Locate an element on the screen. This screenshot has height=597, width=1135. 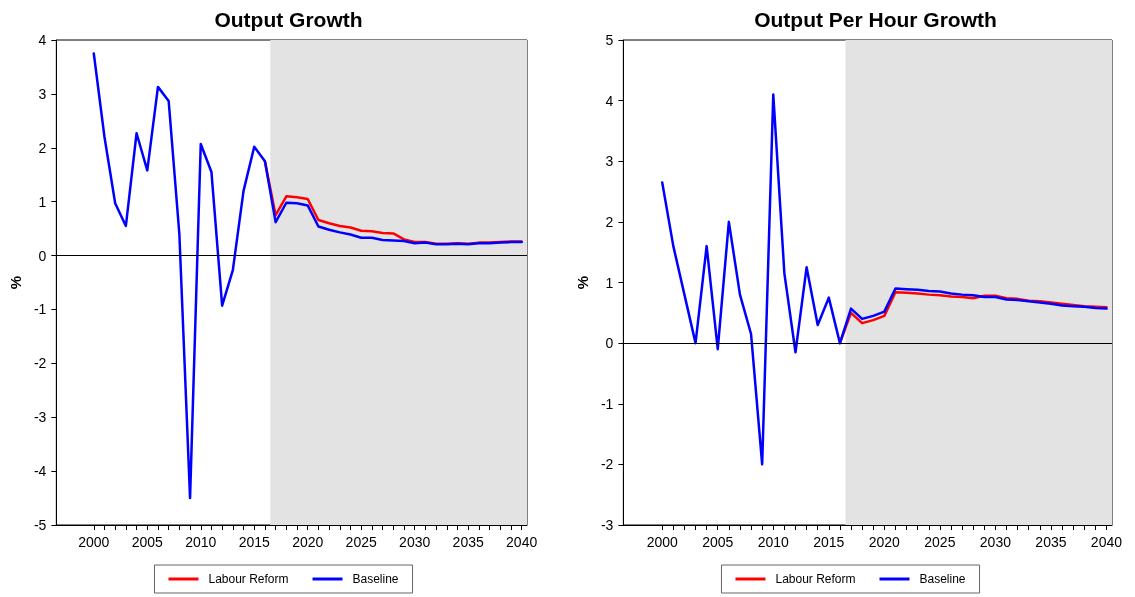
y-tick-label: -5 is located at coordinates (40, 525).